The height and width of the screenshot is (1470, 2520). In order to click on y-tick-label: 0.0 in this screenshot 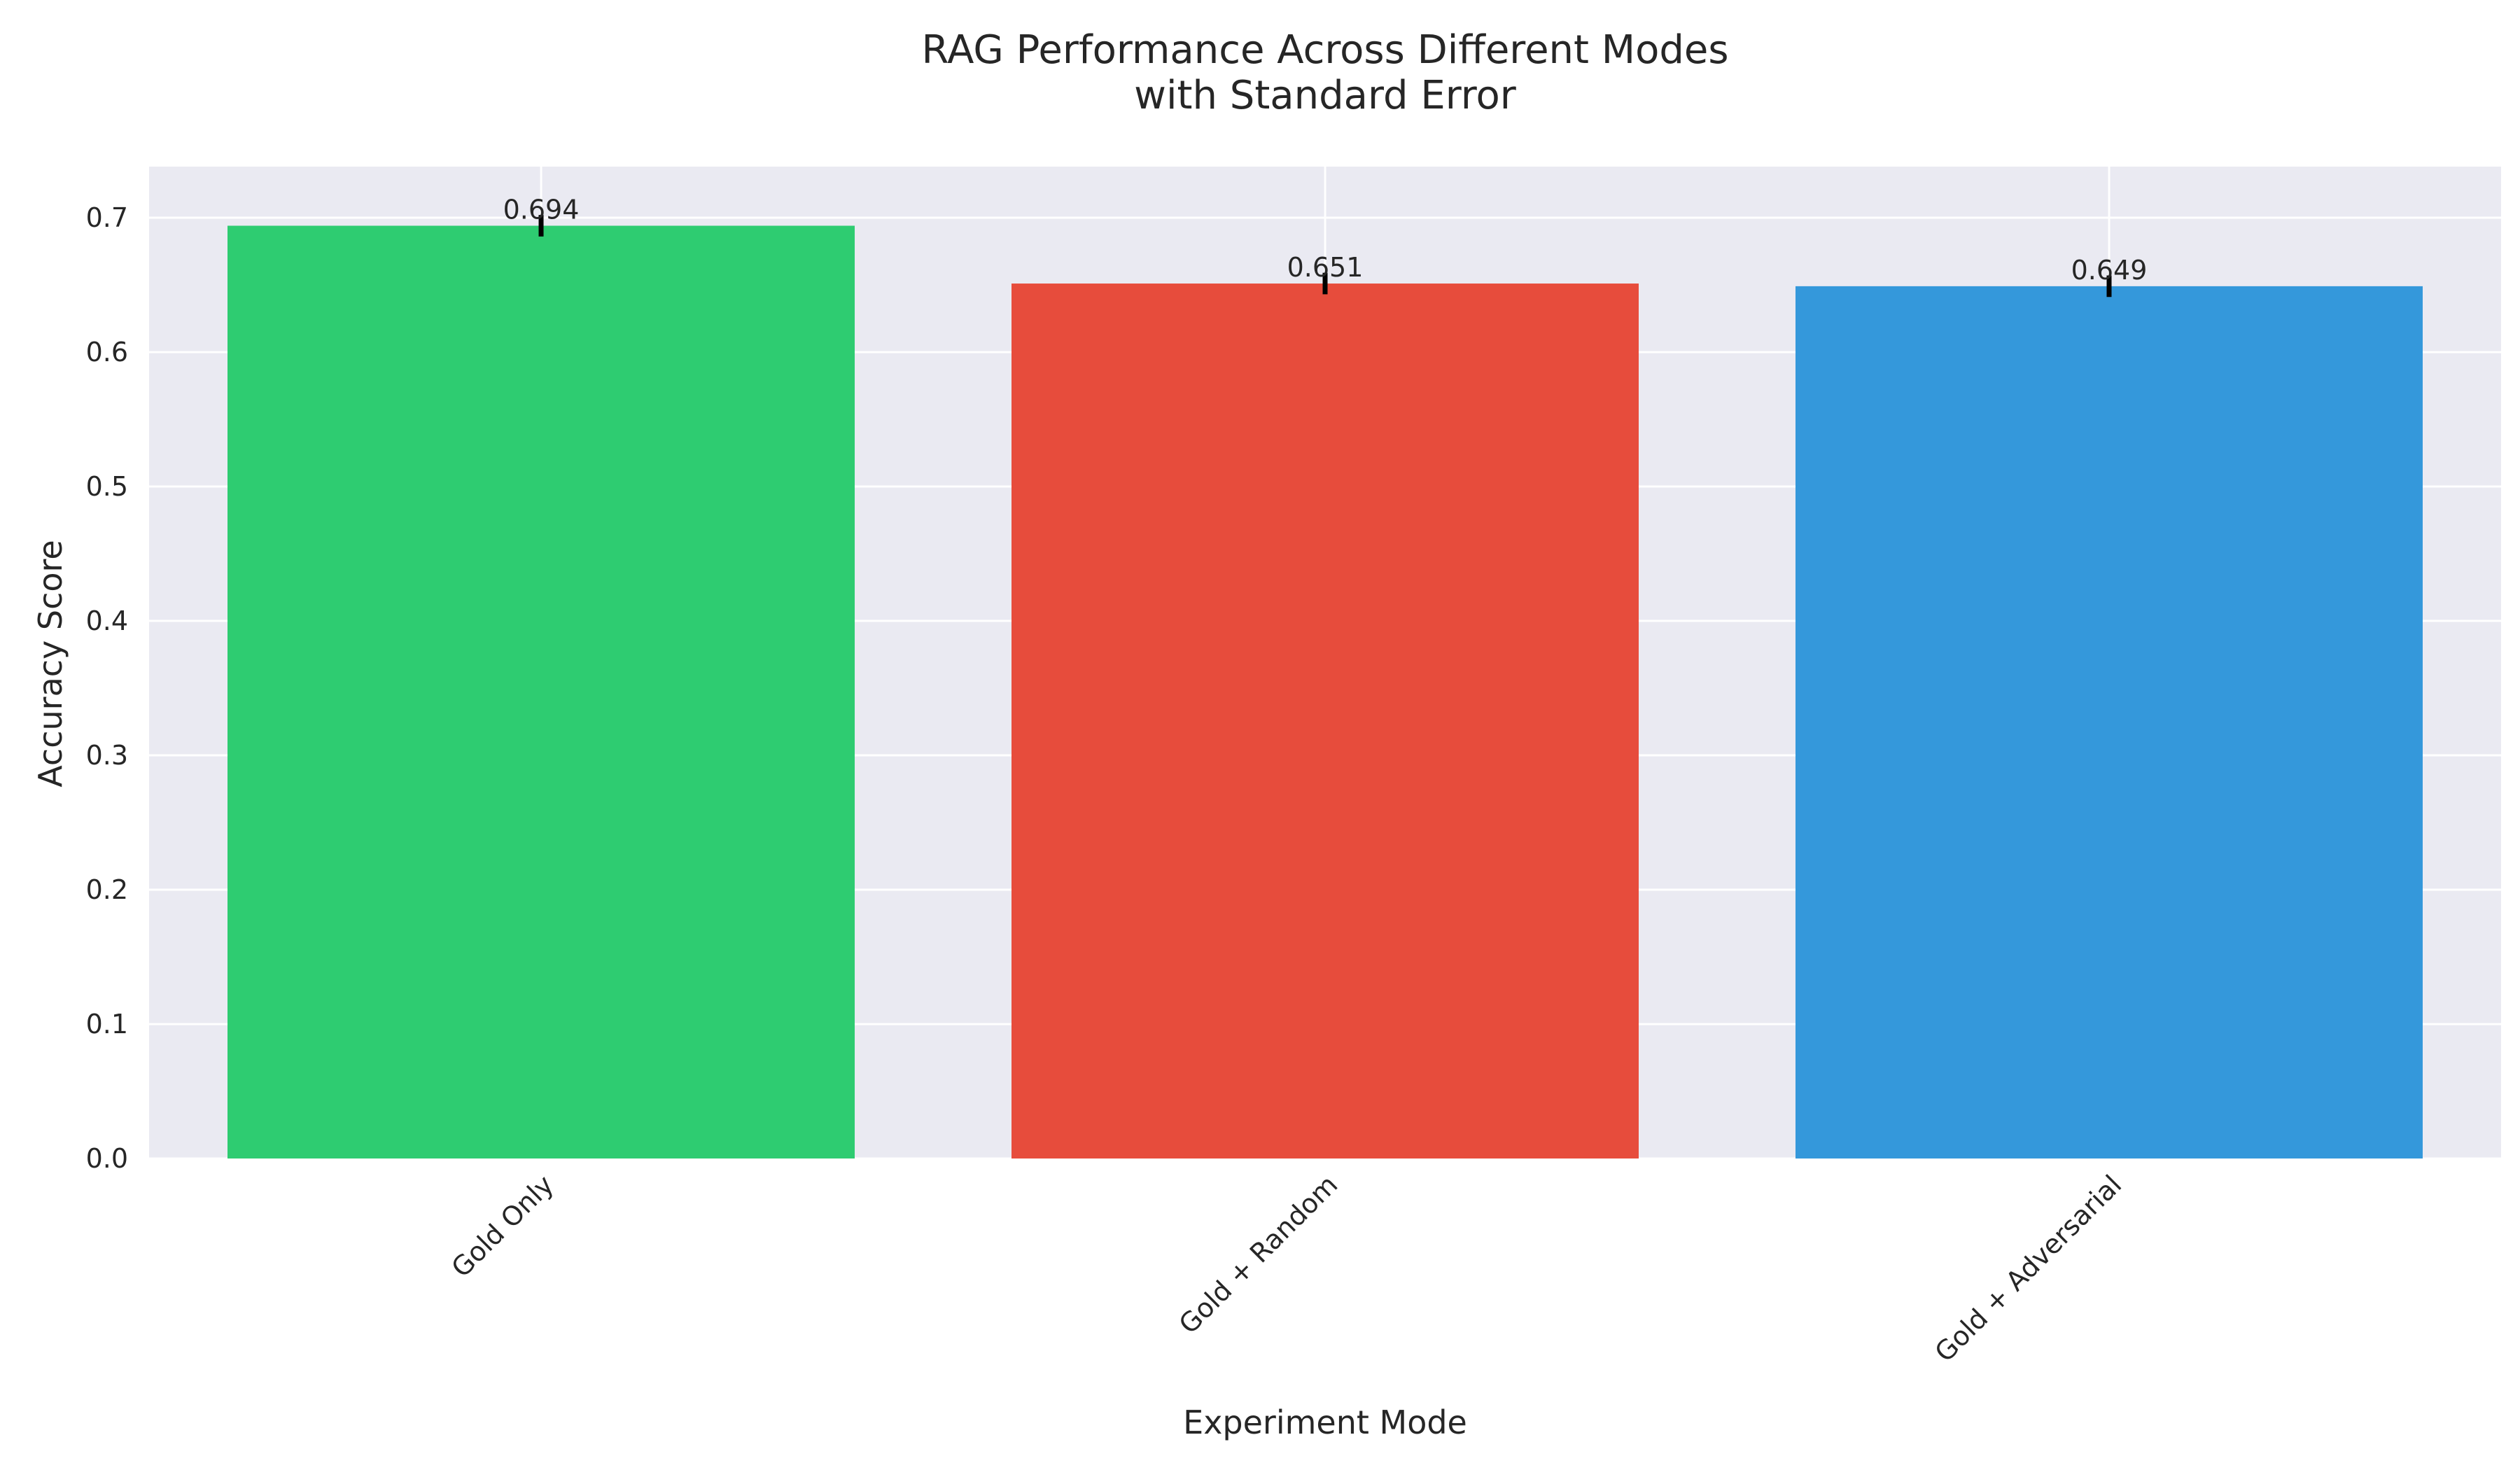, I will do `click(107, 1158)`.